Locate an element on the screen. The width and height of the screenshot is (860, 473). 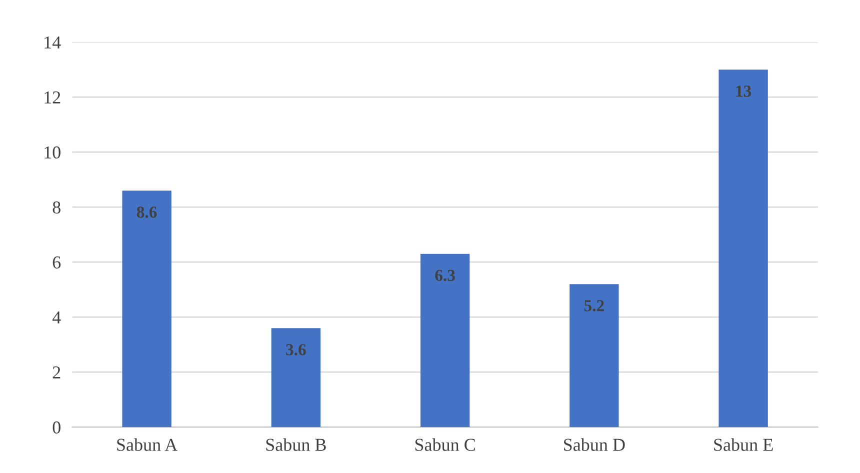
y-tick-label: 0 is located at coordinates (56, 427).